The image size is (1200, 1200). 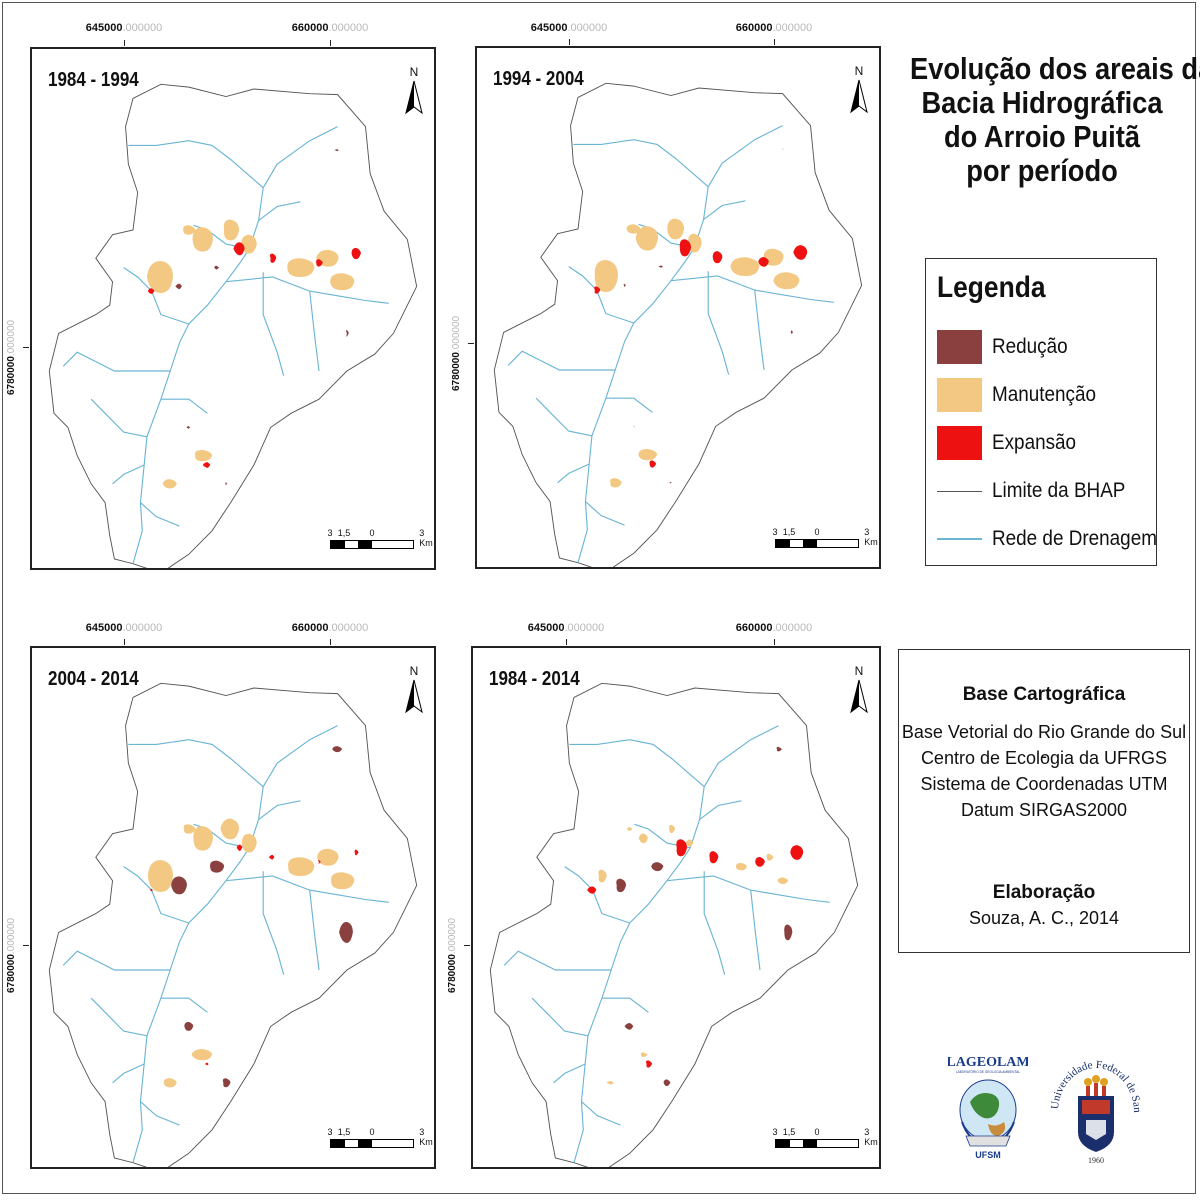 I want to click on legend-label: Manutenção, so click(x=1044, y=394).